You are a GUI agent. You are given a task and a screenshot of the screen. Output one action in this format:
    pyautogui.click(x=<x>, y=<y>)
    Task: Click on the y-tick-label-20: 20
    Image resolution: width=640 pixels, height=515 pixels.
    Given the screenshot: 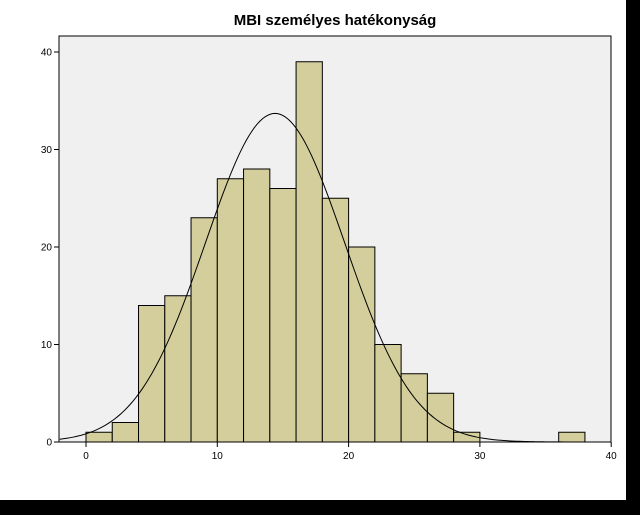 What is the action you would take?
    pyautogui.click(x=47, y=248)
    